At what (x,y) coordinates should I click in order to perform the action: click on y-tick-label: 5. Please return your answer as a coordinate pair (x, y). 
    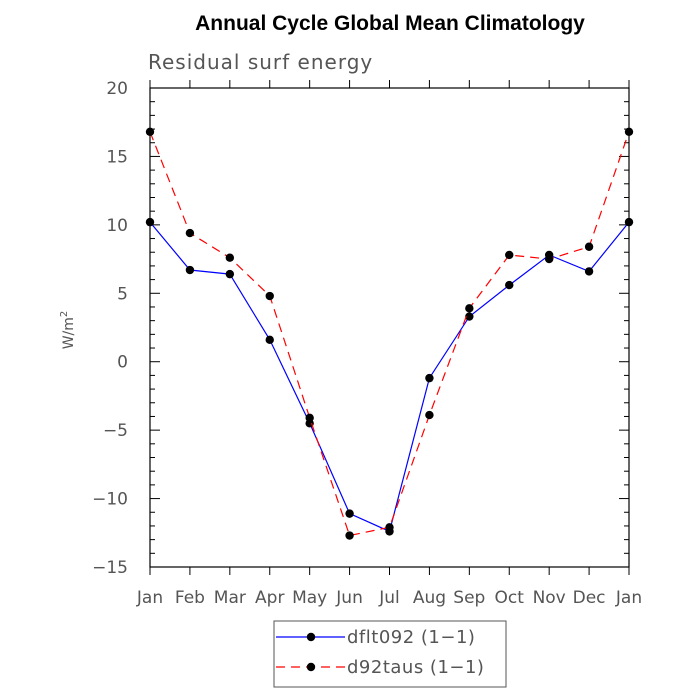
    Looking at the image, I should click on (122, 294).